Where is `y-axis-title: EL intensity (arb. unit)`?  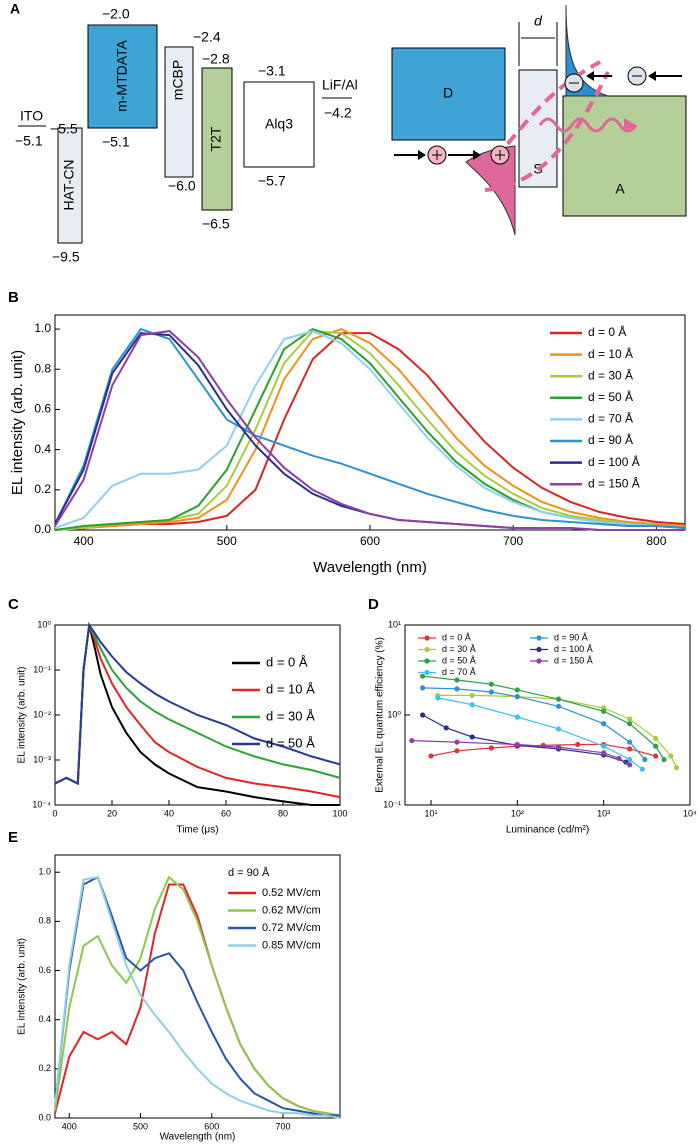 y-axis-title: EL intensity (arb. unit) is located at coordinates (22, 715).